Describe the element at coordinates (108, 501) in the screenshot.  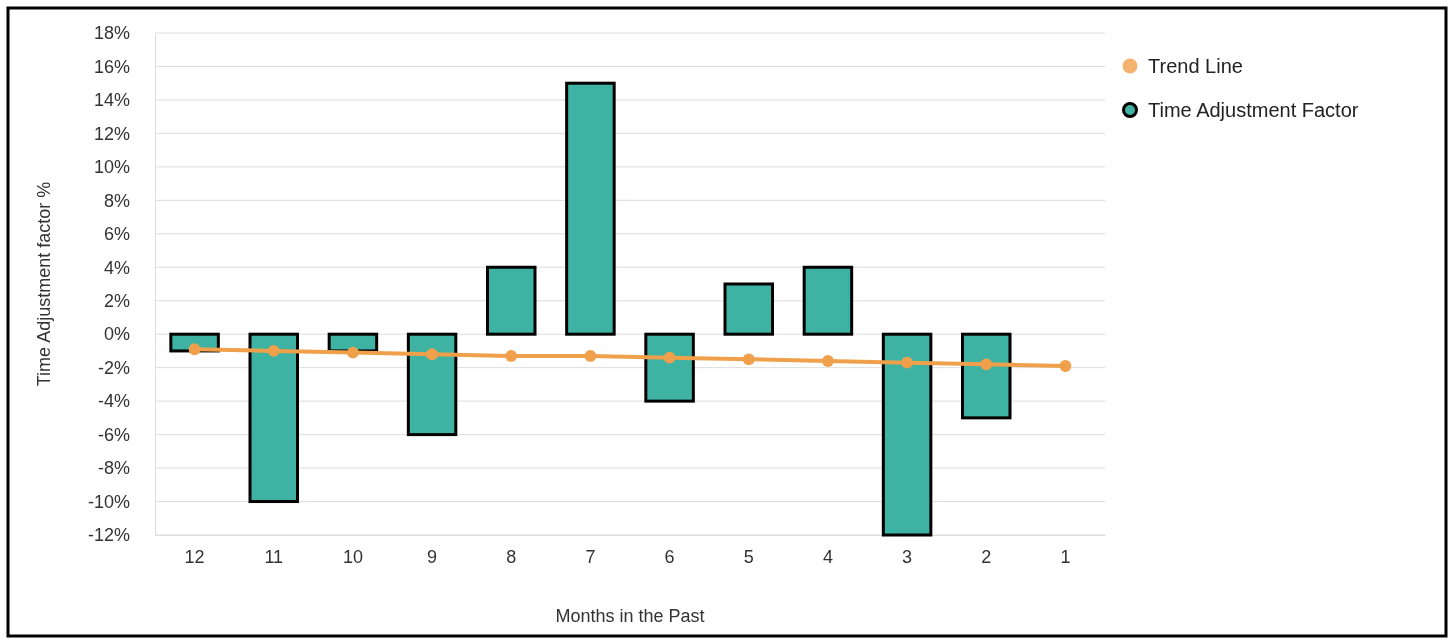
I see `y-tick-label: -10%` at that location.